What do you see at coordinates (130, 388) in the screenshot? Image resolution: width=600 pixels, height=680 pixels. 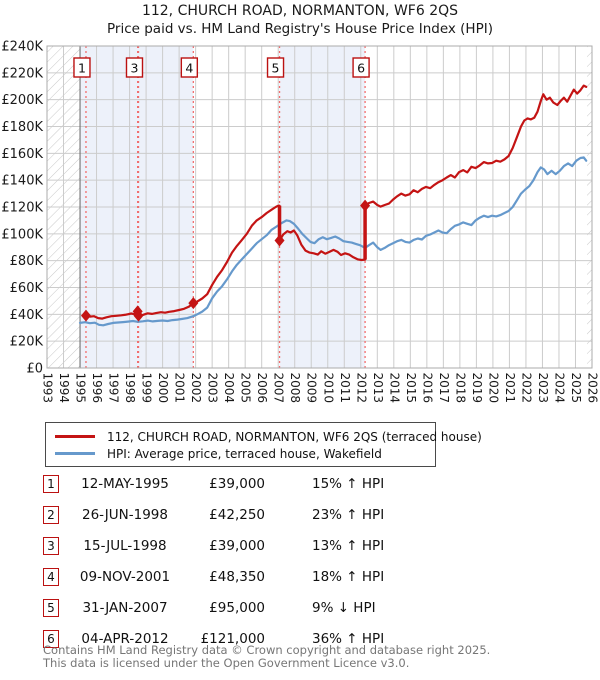 I see `svg-text: 1998` at bounding box center [130, 388].